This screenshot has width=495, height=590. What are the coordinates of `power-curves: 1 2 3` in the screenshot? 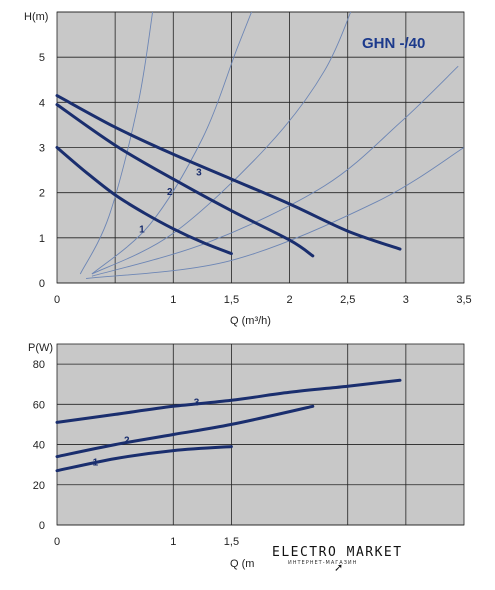 It's located at (228, 425).